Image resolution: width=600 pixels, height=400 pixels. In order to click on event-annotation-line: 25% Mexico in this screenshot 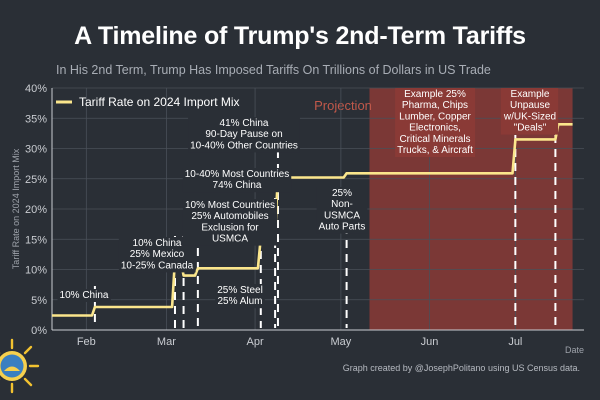, I will do `click(157, 254)`.